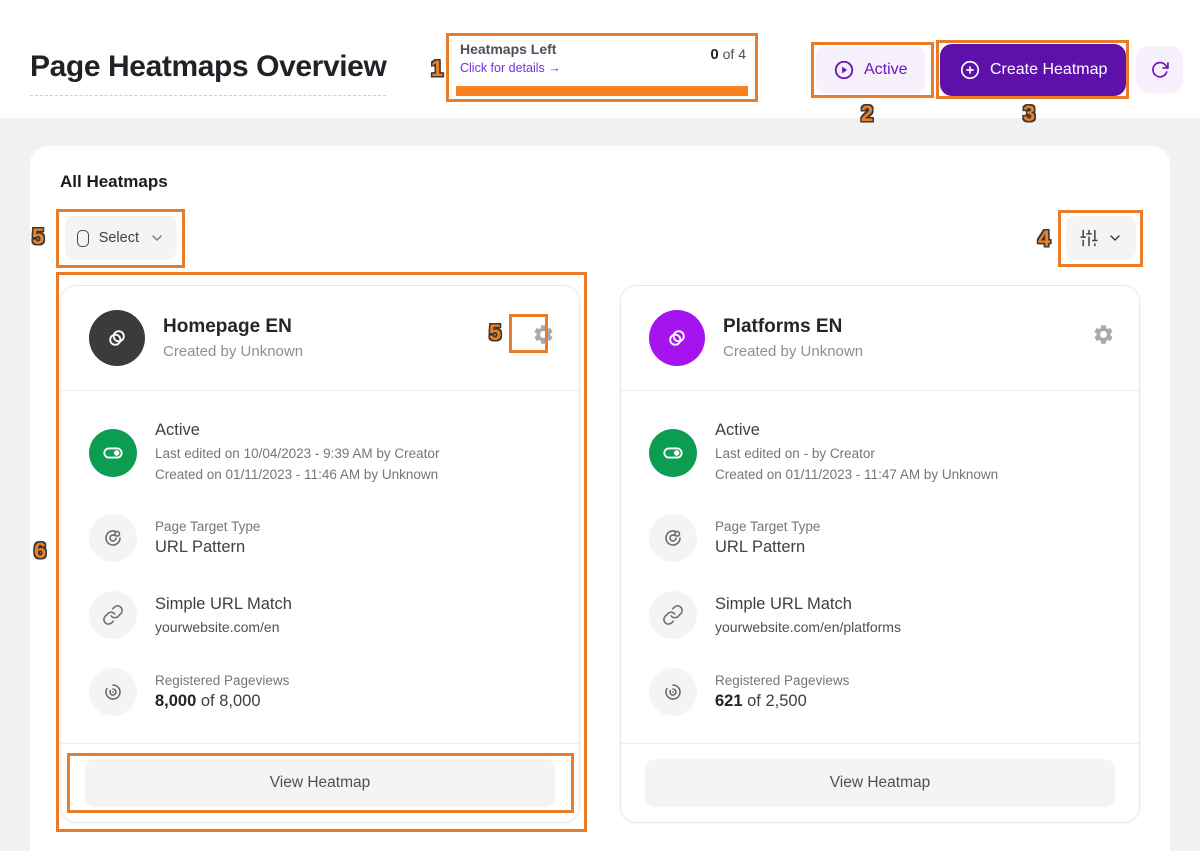  Describe the element at coordinates (320, 338) in the screenshot. I see `card-header: Homepage EN Created by Unknown` at that location.